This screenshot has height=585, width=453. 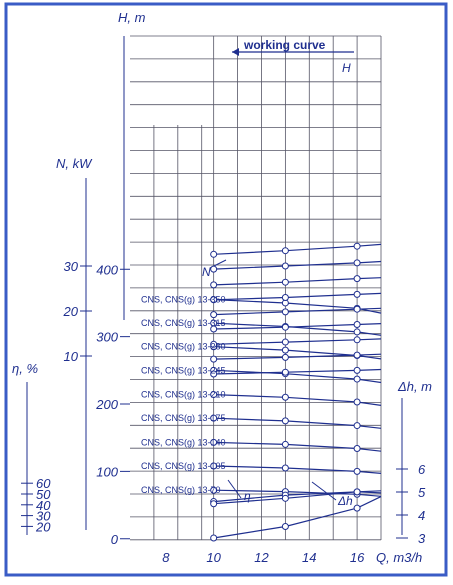 What do you see at coordinates (284, 45) in the screenshot?
I see `working-curve-label: working curve` at bounding box center [284, 45].